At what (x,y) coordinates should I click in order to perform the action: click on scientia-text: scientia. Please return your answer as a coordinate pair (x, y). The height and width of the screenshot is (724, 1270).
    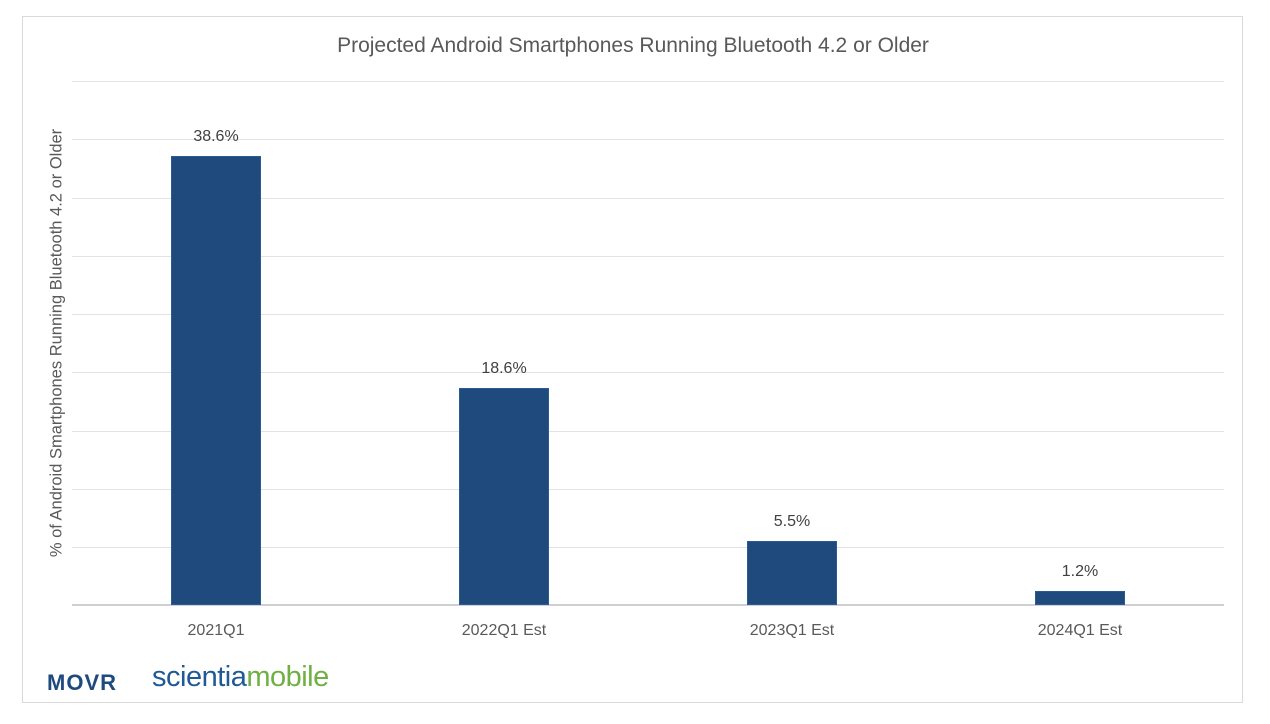
    Looking at the image, I should click on (199, 677).